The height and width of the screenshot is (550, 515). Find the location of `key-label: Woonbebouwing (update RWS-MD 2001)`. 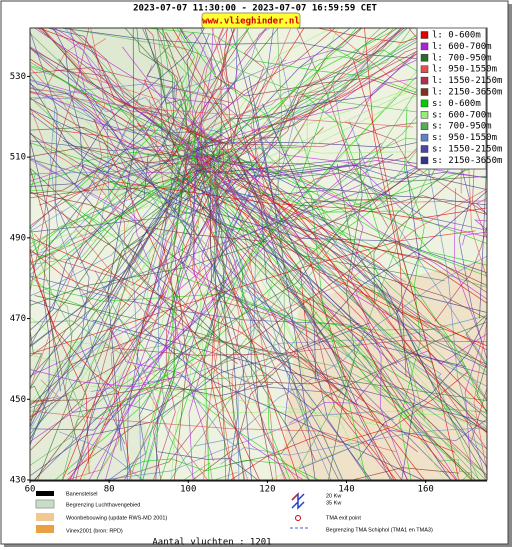

key-label: Woonbebouwing (update RWS-MD 2001) is located at coordinates (116, 518).